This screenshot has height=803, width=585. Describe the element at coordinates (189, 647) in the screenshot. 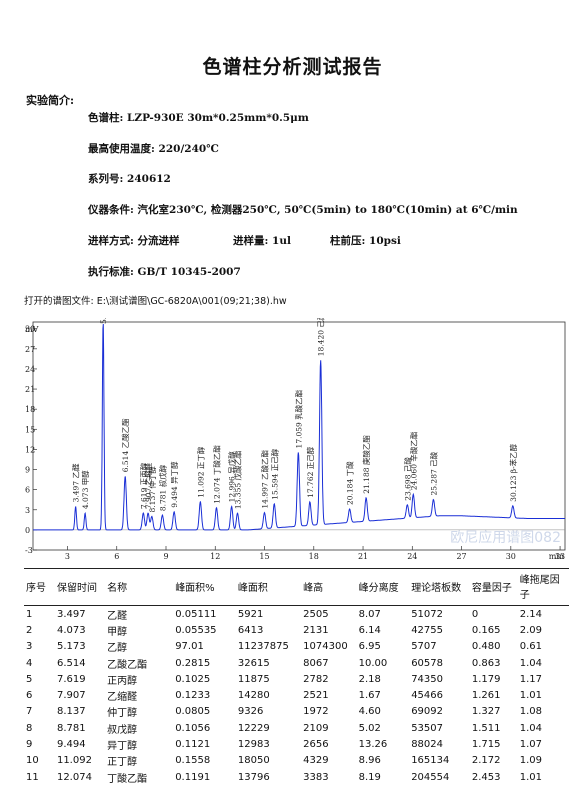

I see `table-cell: 97.01` at that location.